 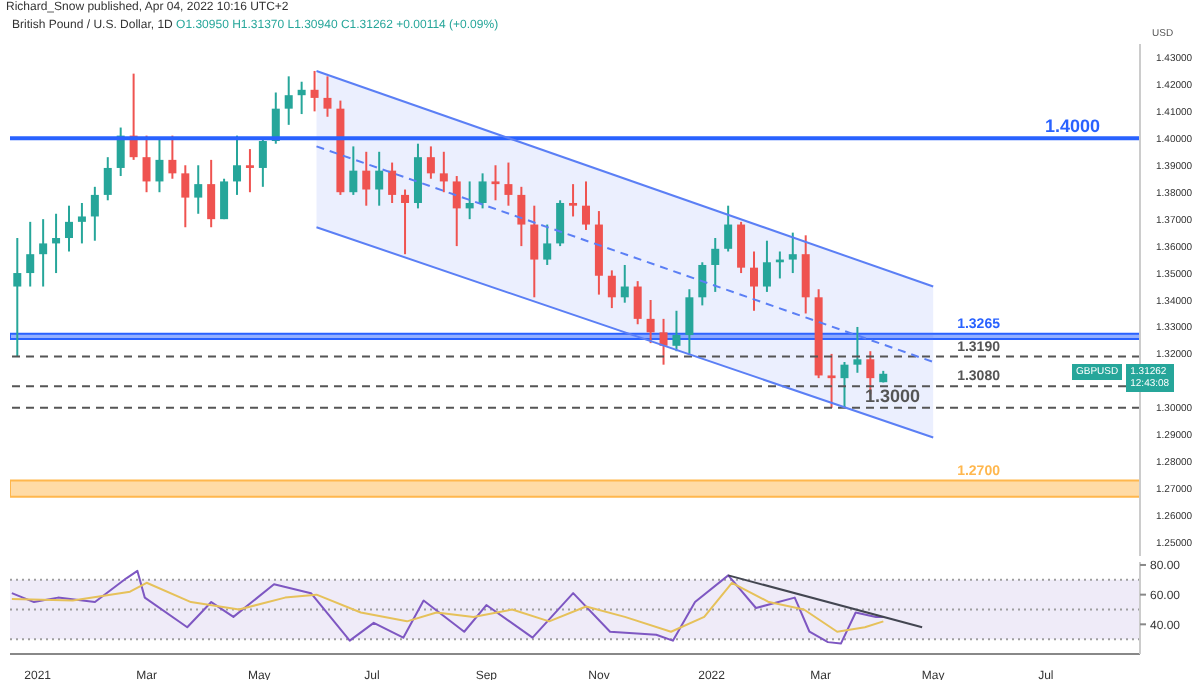 I want to click on ref-line-label: 1.3000, so click(x=892, y=395).